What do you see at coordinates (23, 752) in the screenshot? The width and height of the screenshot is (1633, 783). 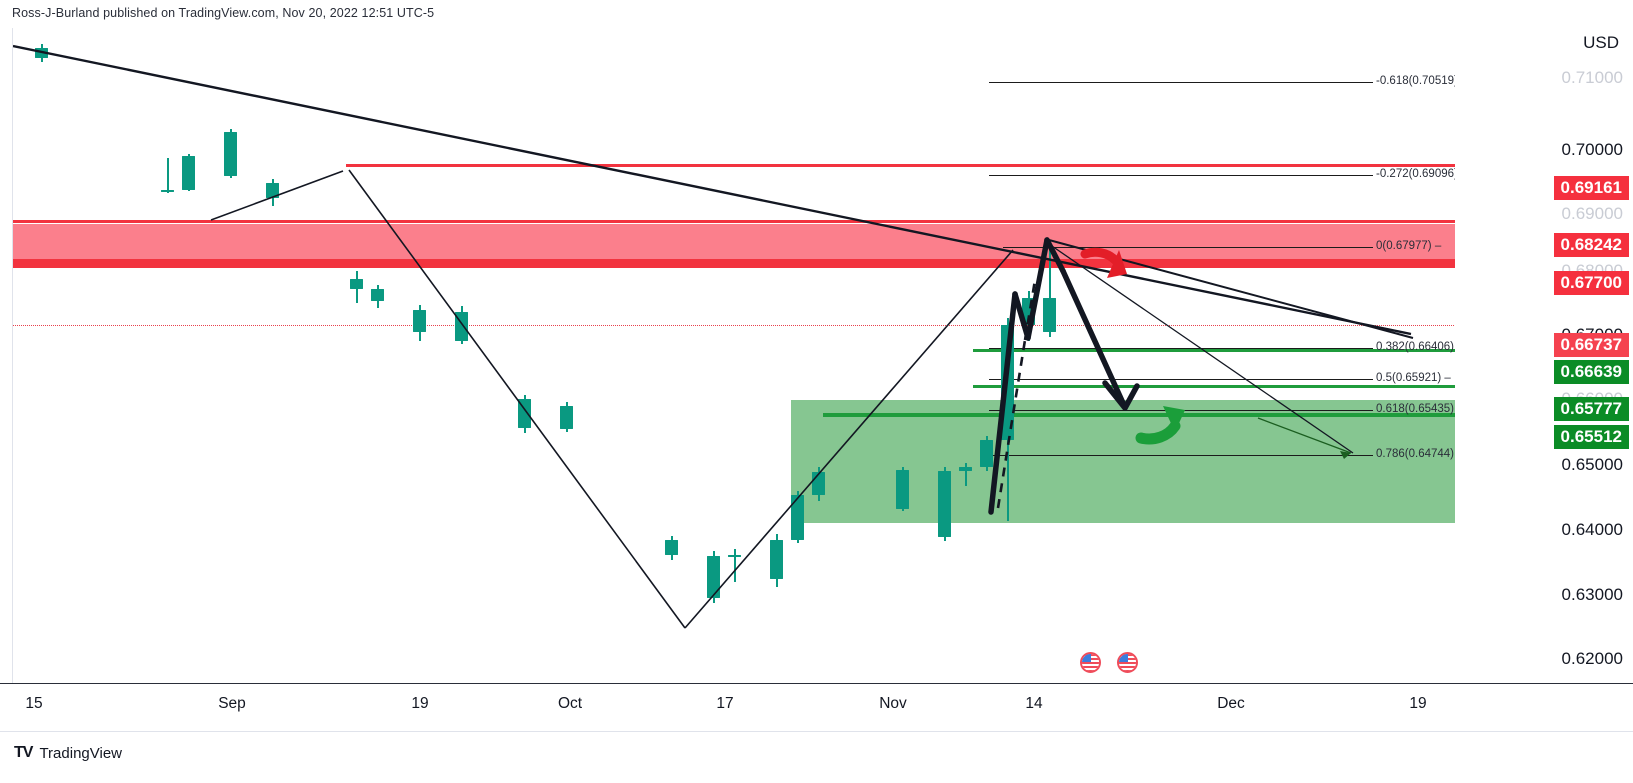 I see `tradingview-logo-icon: TV` at bounding box center [23, 752].